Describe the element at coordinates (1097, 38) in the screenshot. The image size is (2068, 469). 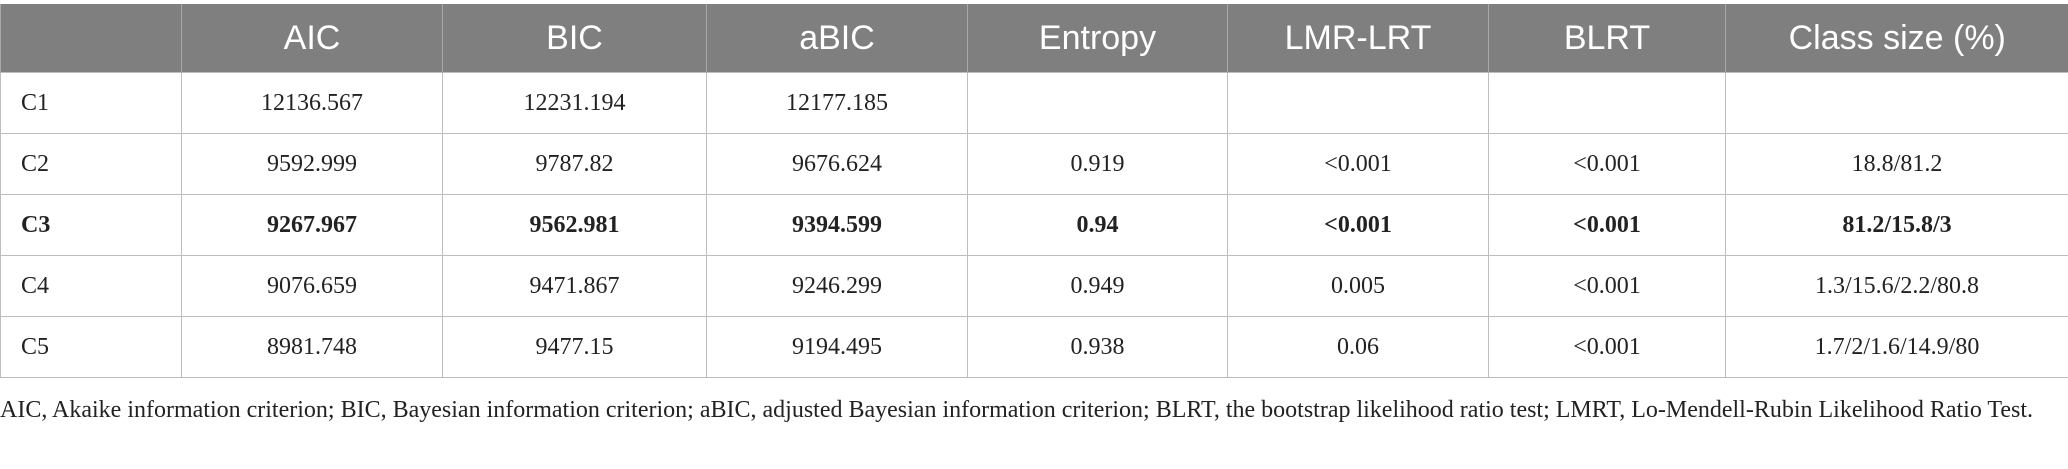
I see `column-header: Entropy` at that location.